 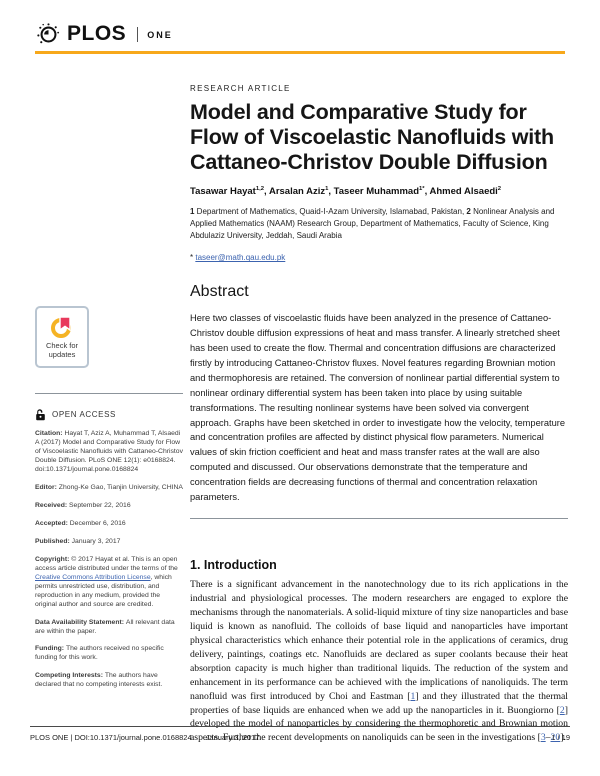 What do you see at coordinates (240, 88) in the screenshot?
I see `article-type-label: RESEARCH ARTICLE` at bounding box center [240, 88].